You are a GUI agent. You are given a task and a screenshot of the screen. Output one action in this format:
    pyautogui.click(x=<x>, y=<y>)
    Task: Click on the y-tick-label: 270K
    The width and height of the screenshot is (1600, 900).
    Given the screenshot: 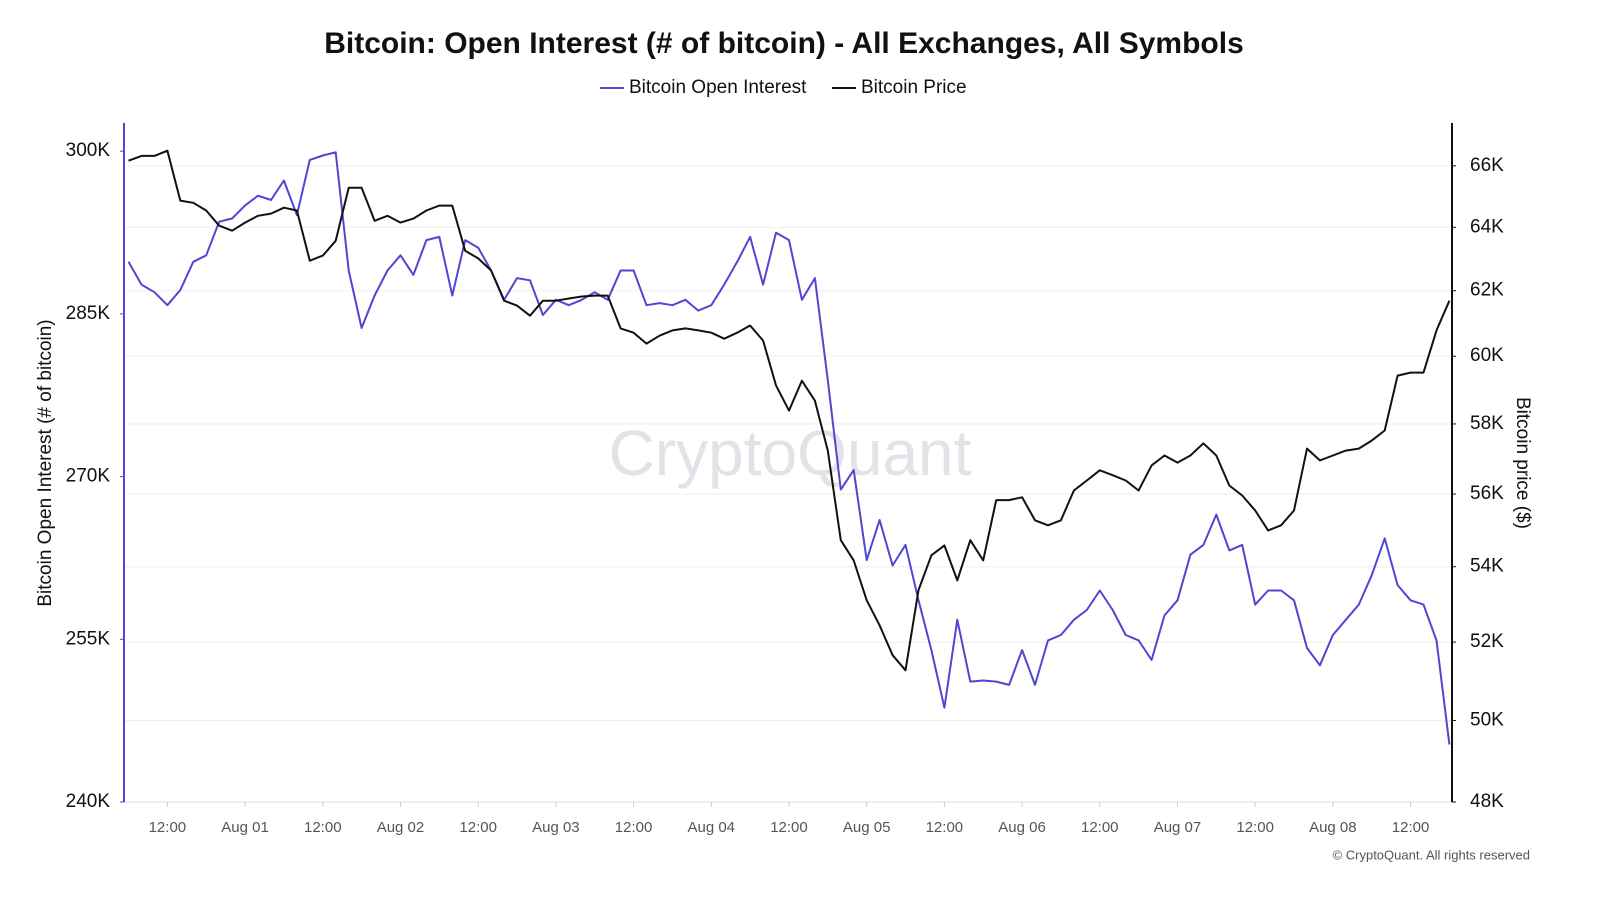 What is the action you would take?
    pyautogui.click(x=88, y=476)
    